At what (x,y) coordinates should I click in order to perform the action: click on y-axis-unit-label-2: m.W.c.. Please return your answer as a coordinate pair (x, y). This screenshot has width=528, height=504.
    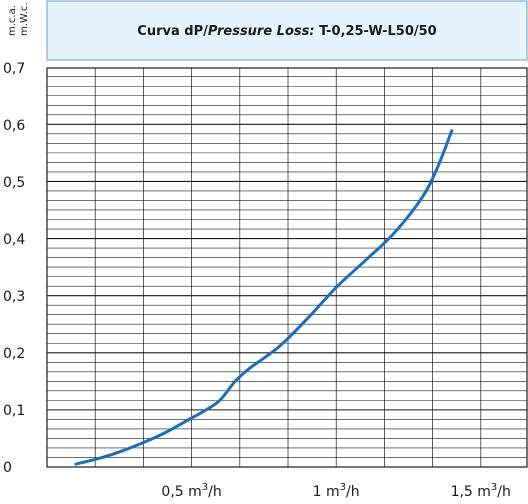
    Looking at the image, I should click on (24, 19).